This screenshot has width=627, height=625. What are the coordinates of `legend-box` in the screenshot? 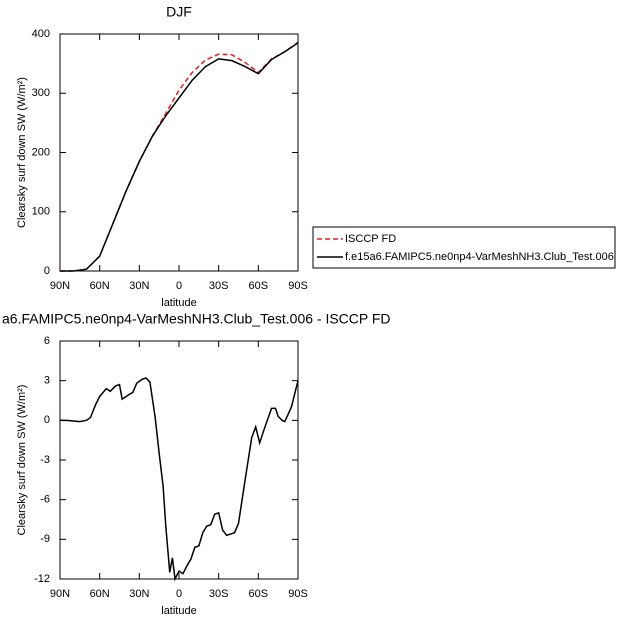 It's located at (464, 247).